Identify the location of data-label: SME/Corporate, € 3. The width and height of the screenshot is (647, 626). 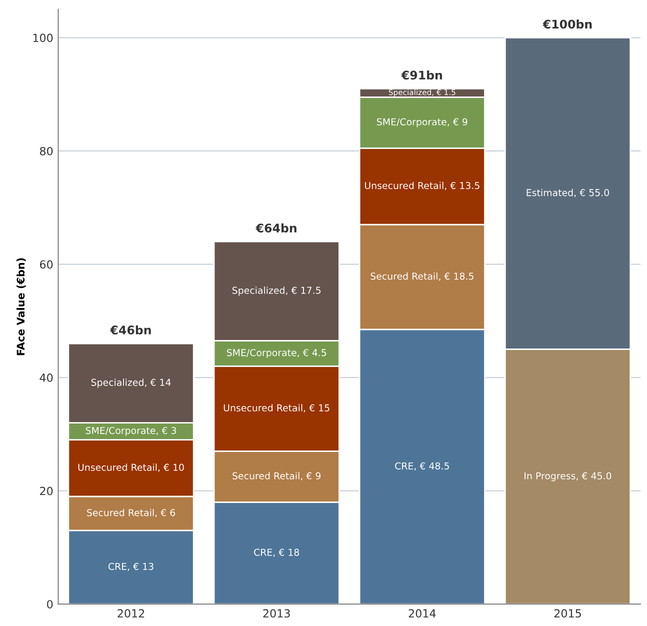
(131, 431).